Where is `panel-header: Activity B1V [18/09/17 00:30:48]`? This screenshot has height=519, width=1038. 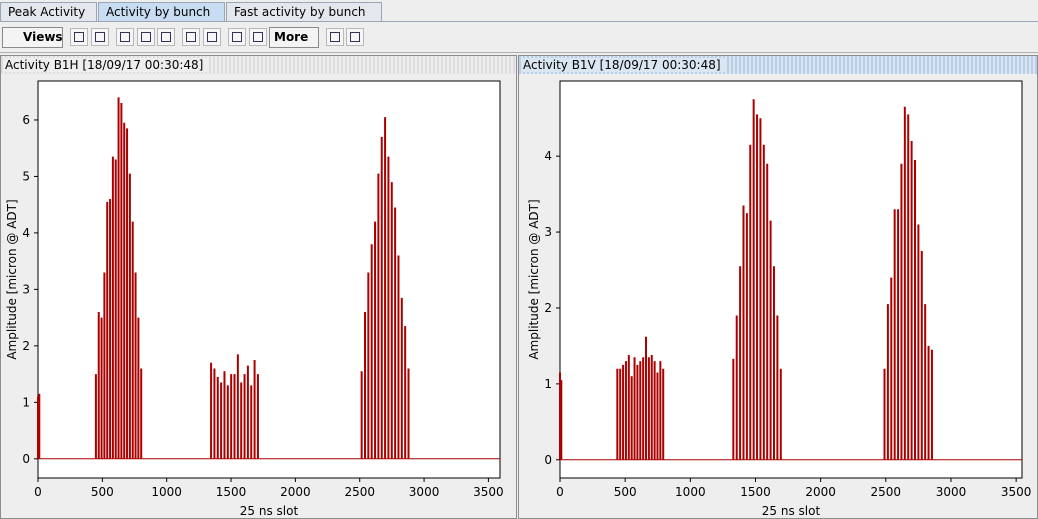
panel-header: Activity B1V [18/09/17 00:30:48] is located at coordinates (778, 65).